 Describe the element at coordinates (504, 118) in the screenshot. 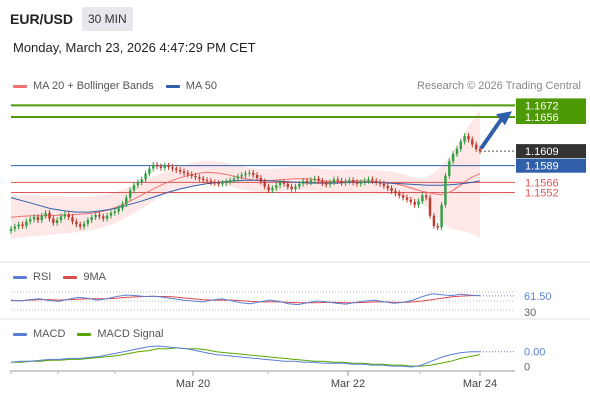

I see `forecast-arrow-head` at that location.